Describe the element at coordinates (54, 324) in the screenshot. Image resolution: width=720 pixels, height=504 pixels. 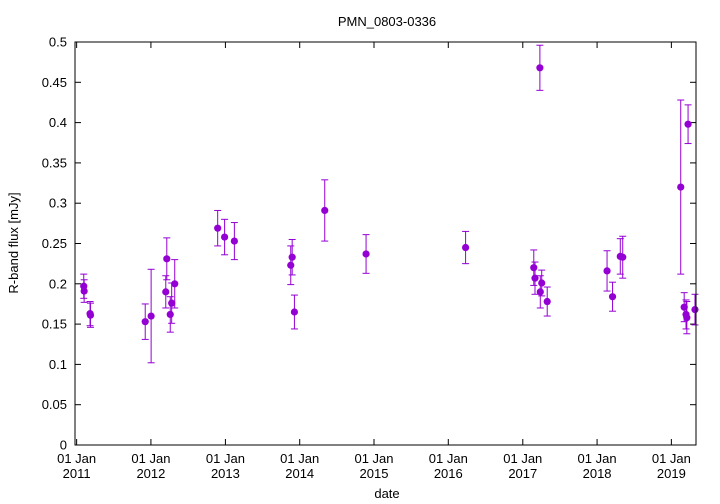
I see `y-tick-label: 0.15` at that location.